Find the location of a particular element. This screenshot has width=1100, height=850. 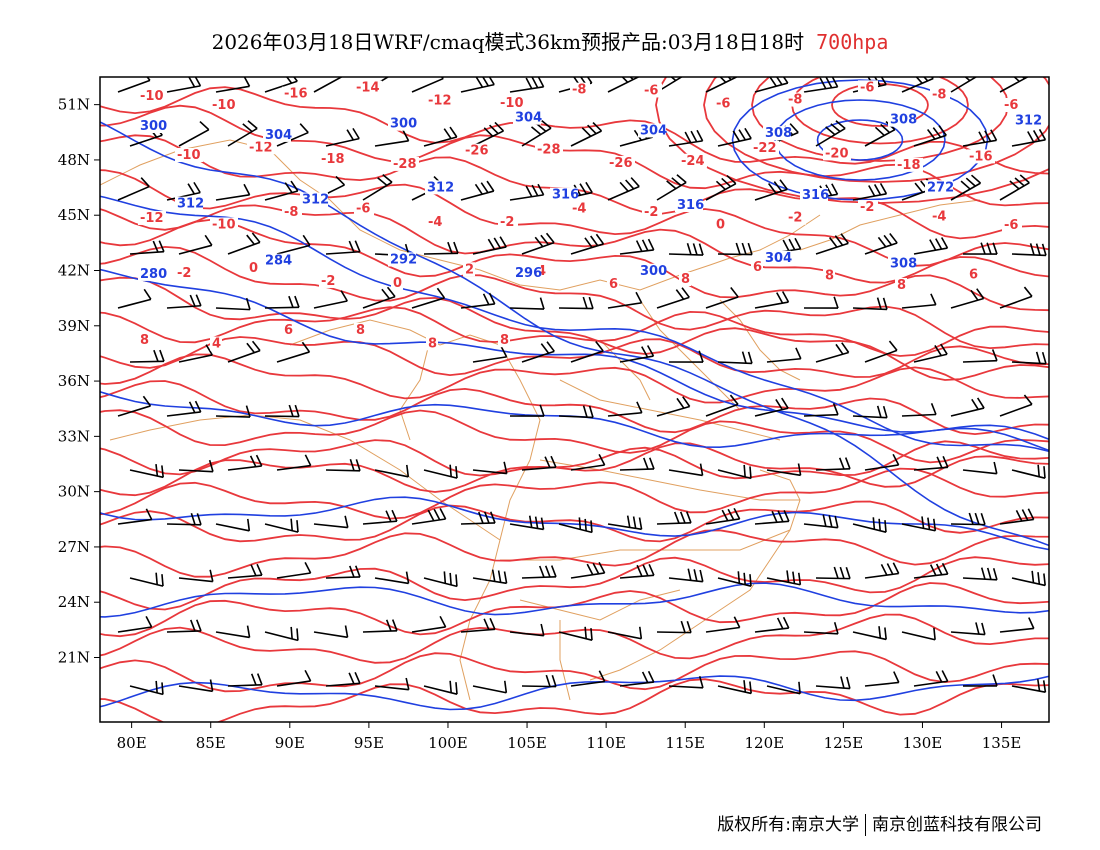

y-tick-label: 39N is located at coordinates (74, 326).